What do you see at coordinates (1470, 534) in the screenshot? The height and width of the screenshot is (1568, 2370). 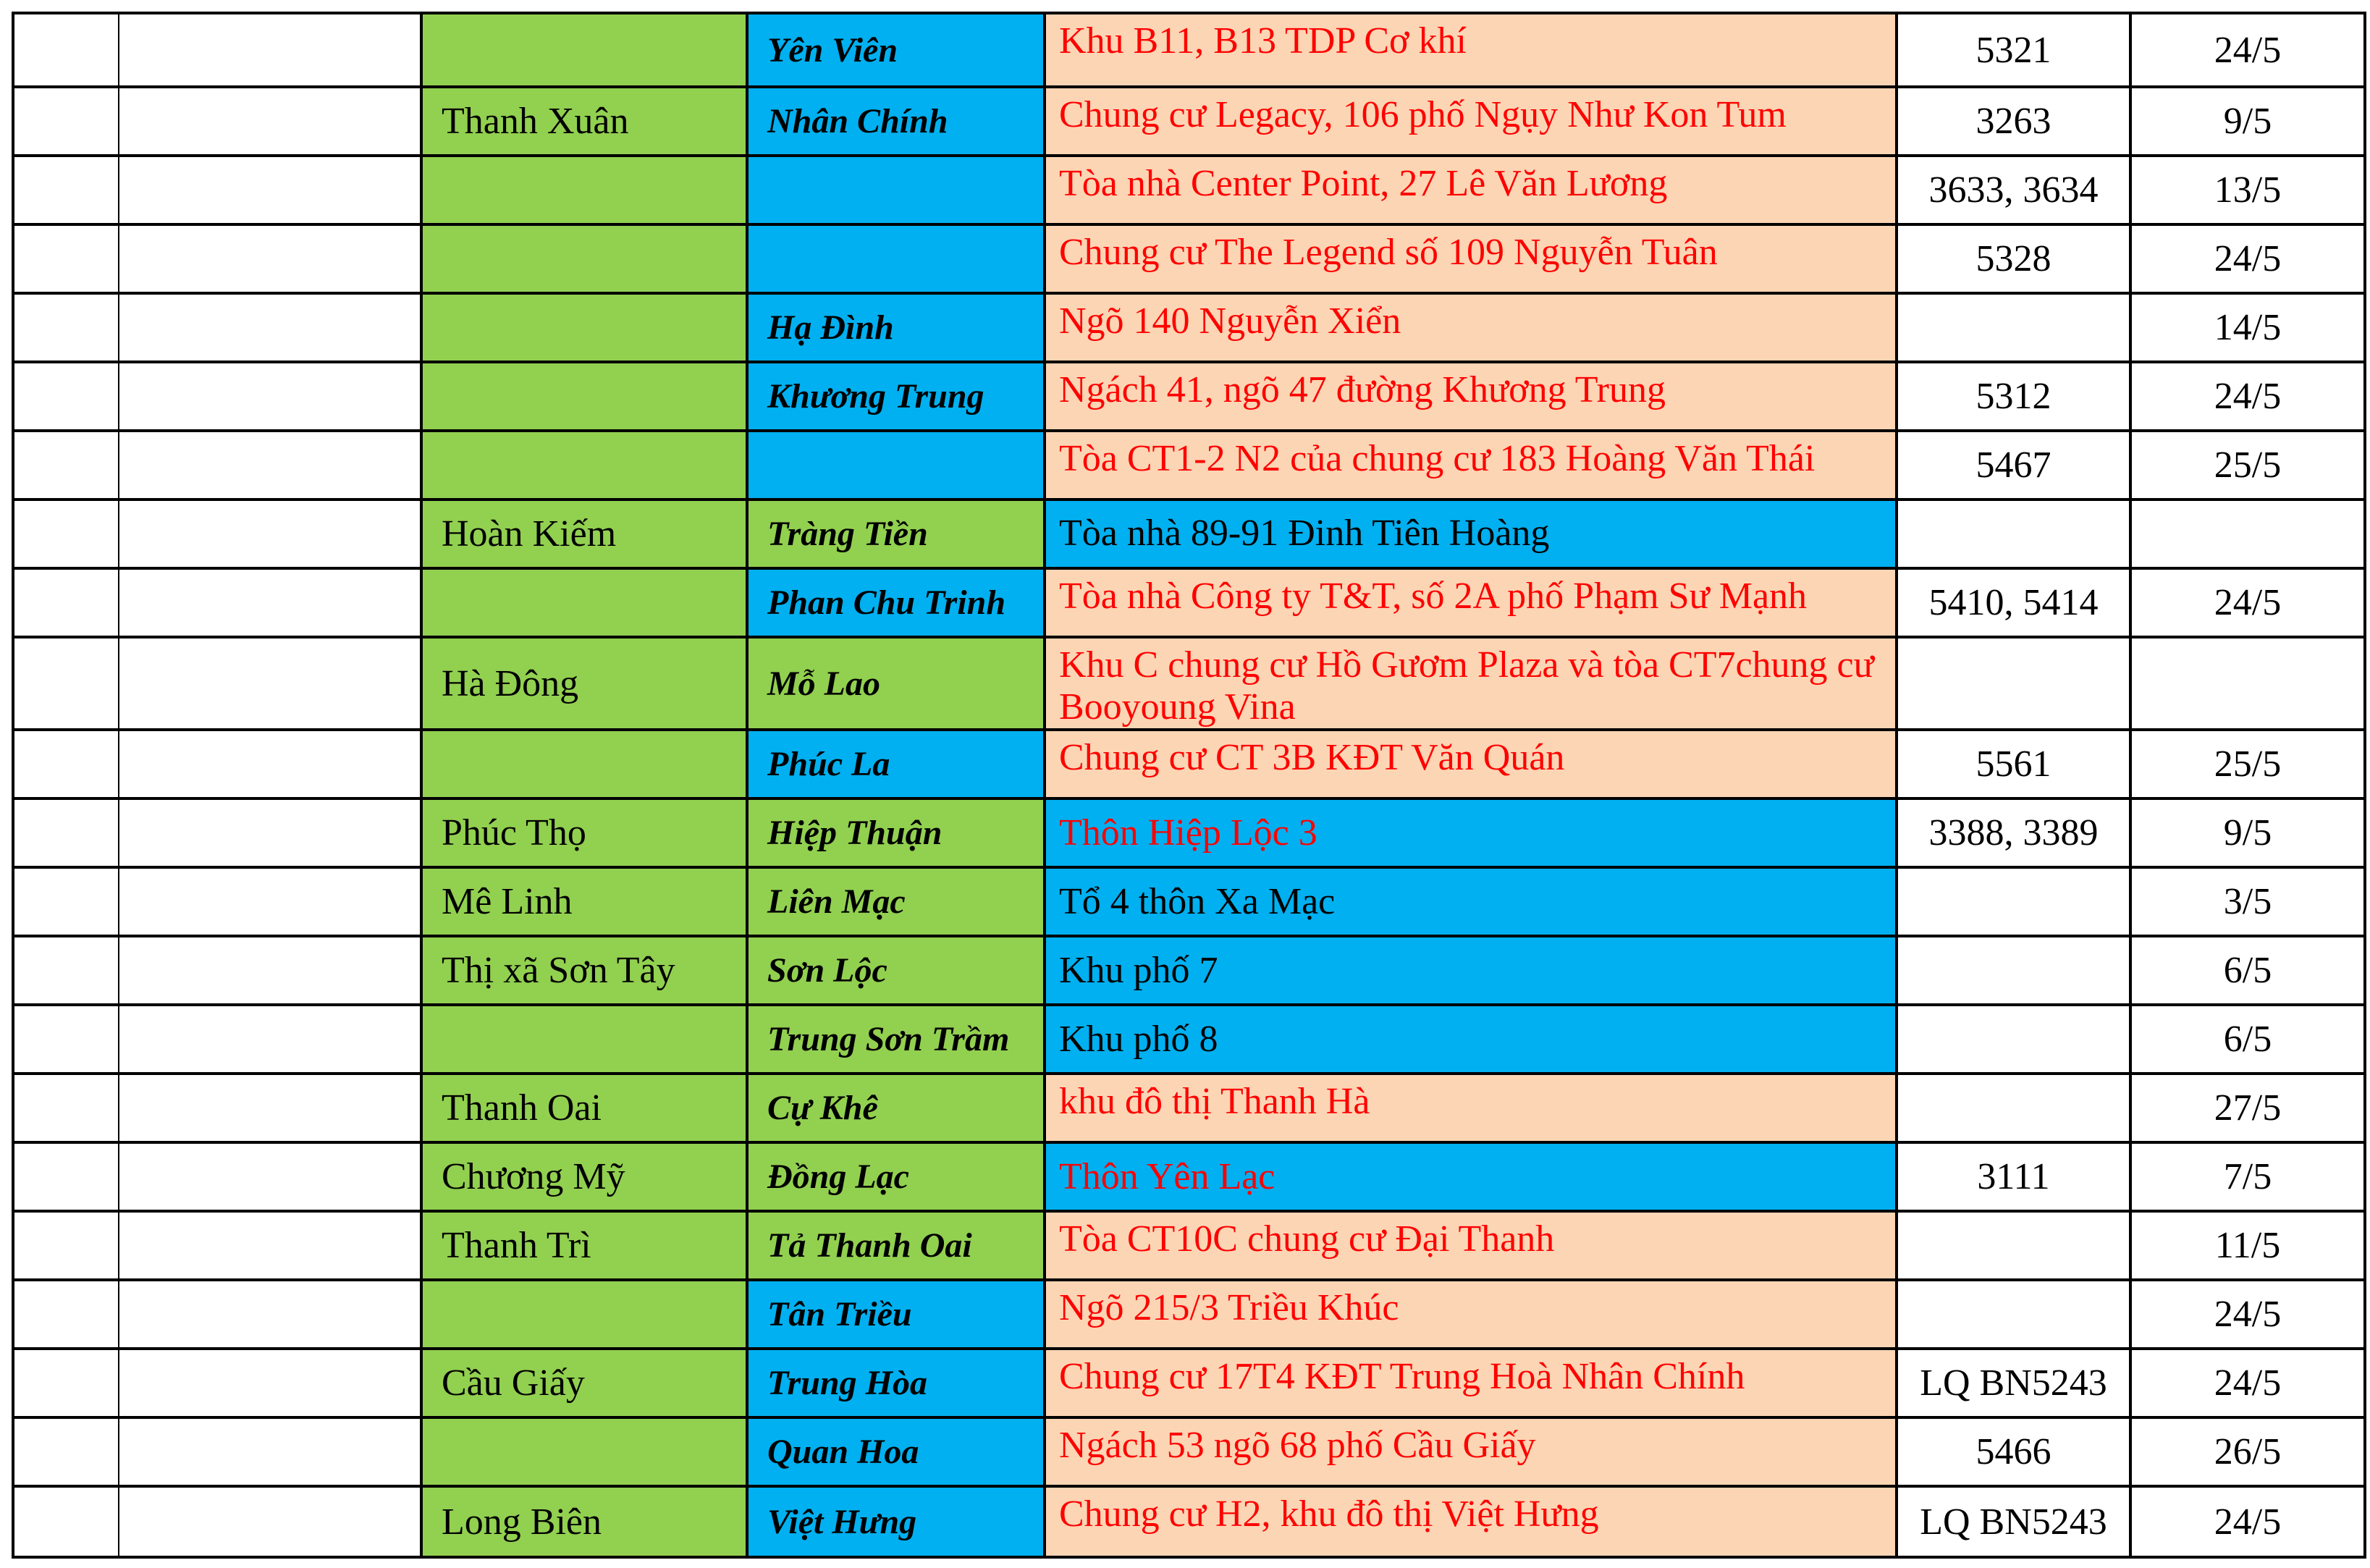 I see `address-cell: Tòa nhà 89-91 Đinh Tiên Hoàng` at bounding box center [1470, 534].